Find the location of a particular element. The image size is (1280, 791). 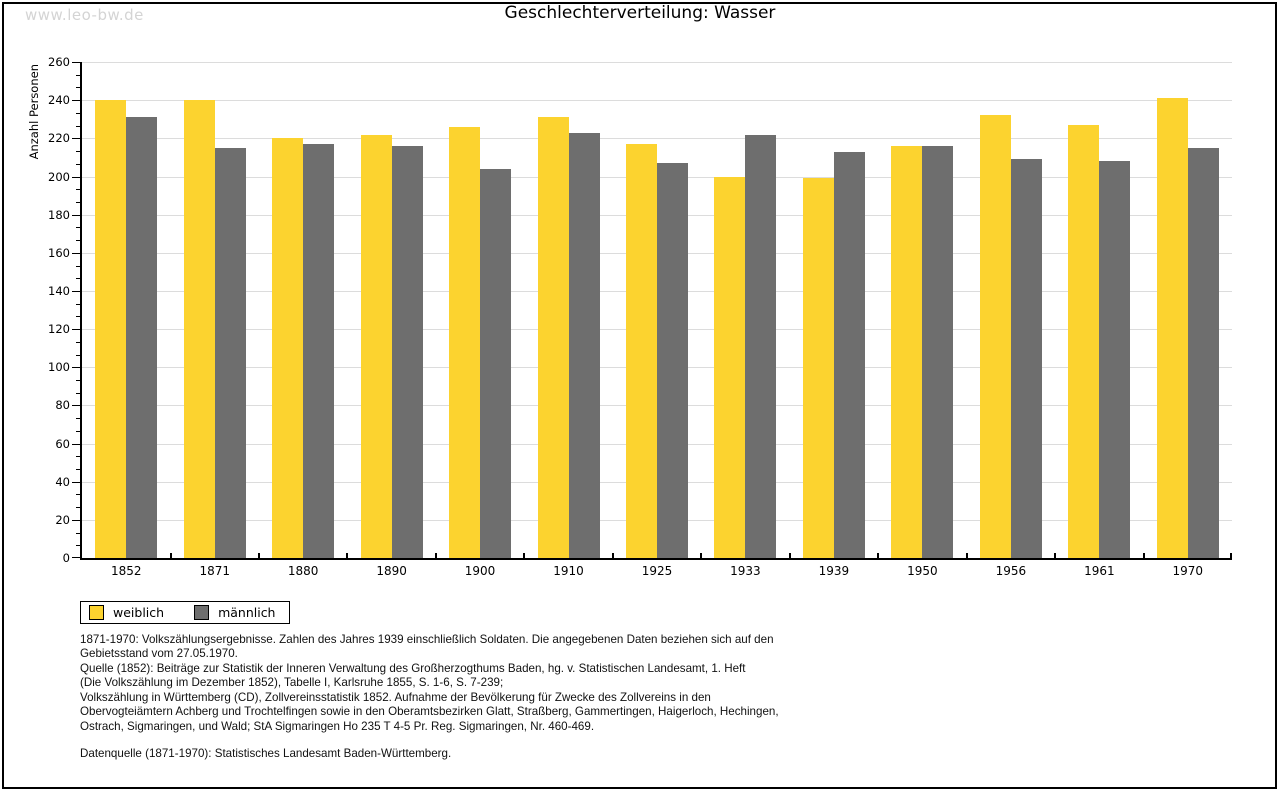

x-tick-label-1890: 1890 is located at coordinates (391, 571).